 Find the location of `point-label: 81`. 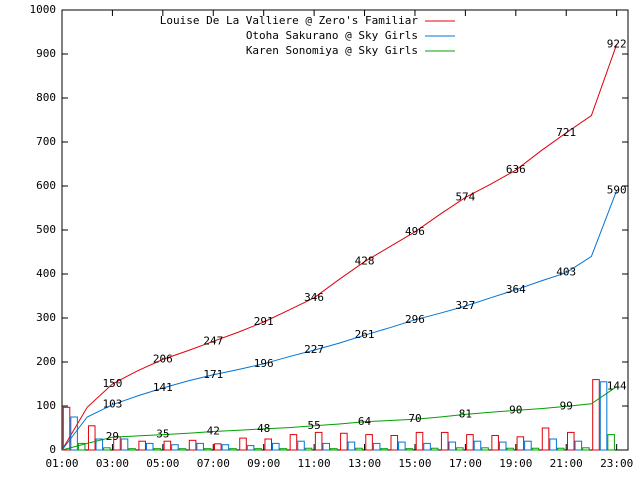

point-label: 81 is located at coordinates (465, 413).